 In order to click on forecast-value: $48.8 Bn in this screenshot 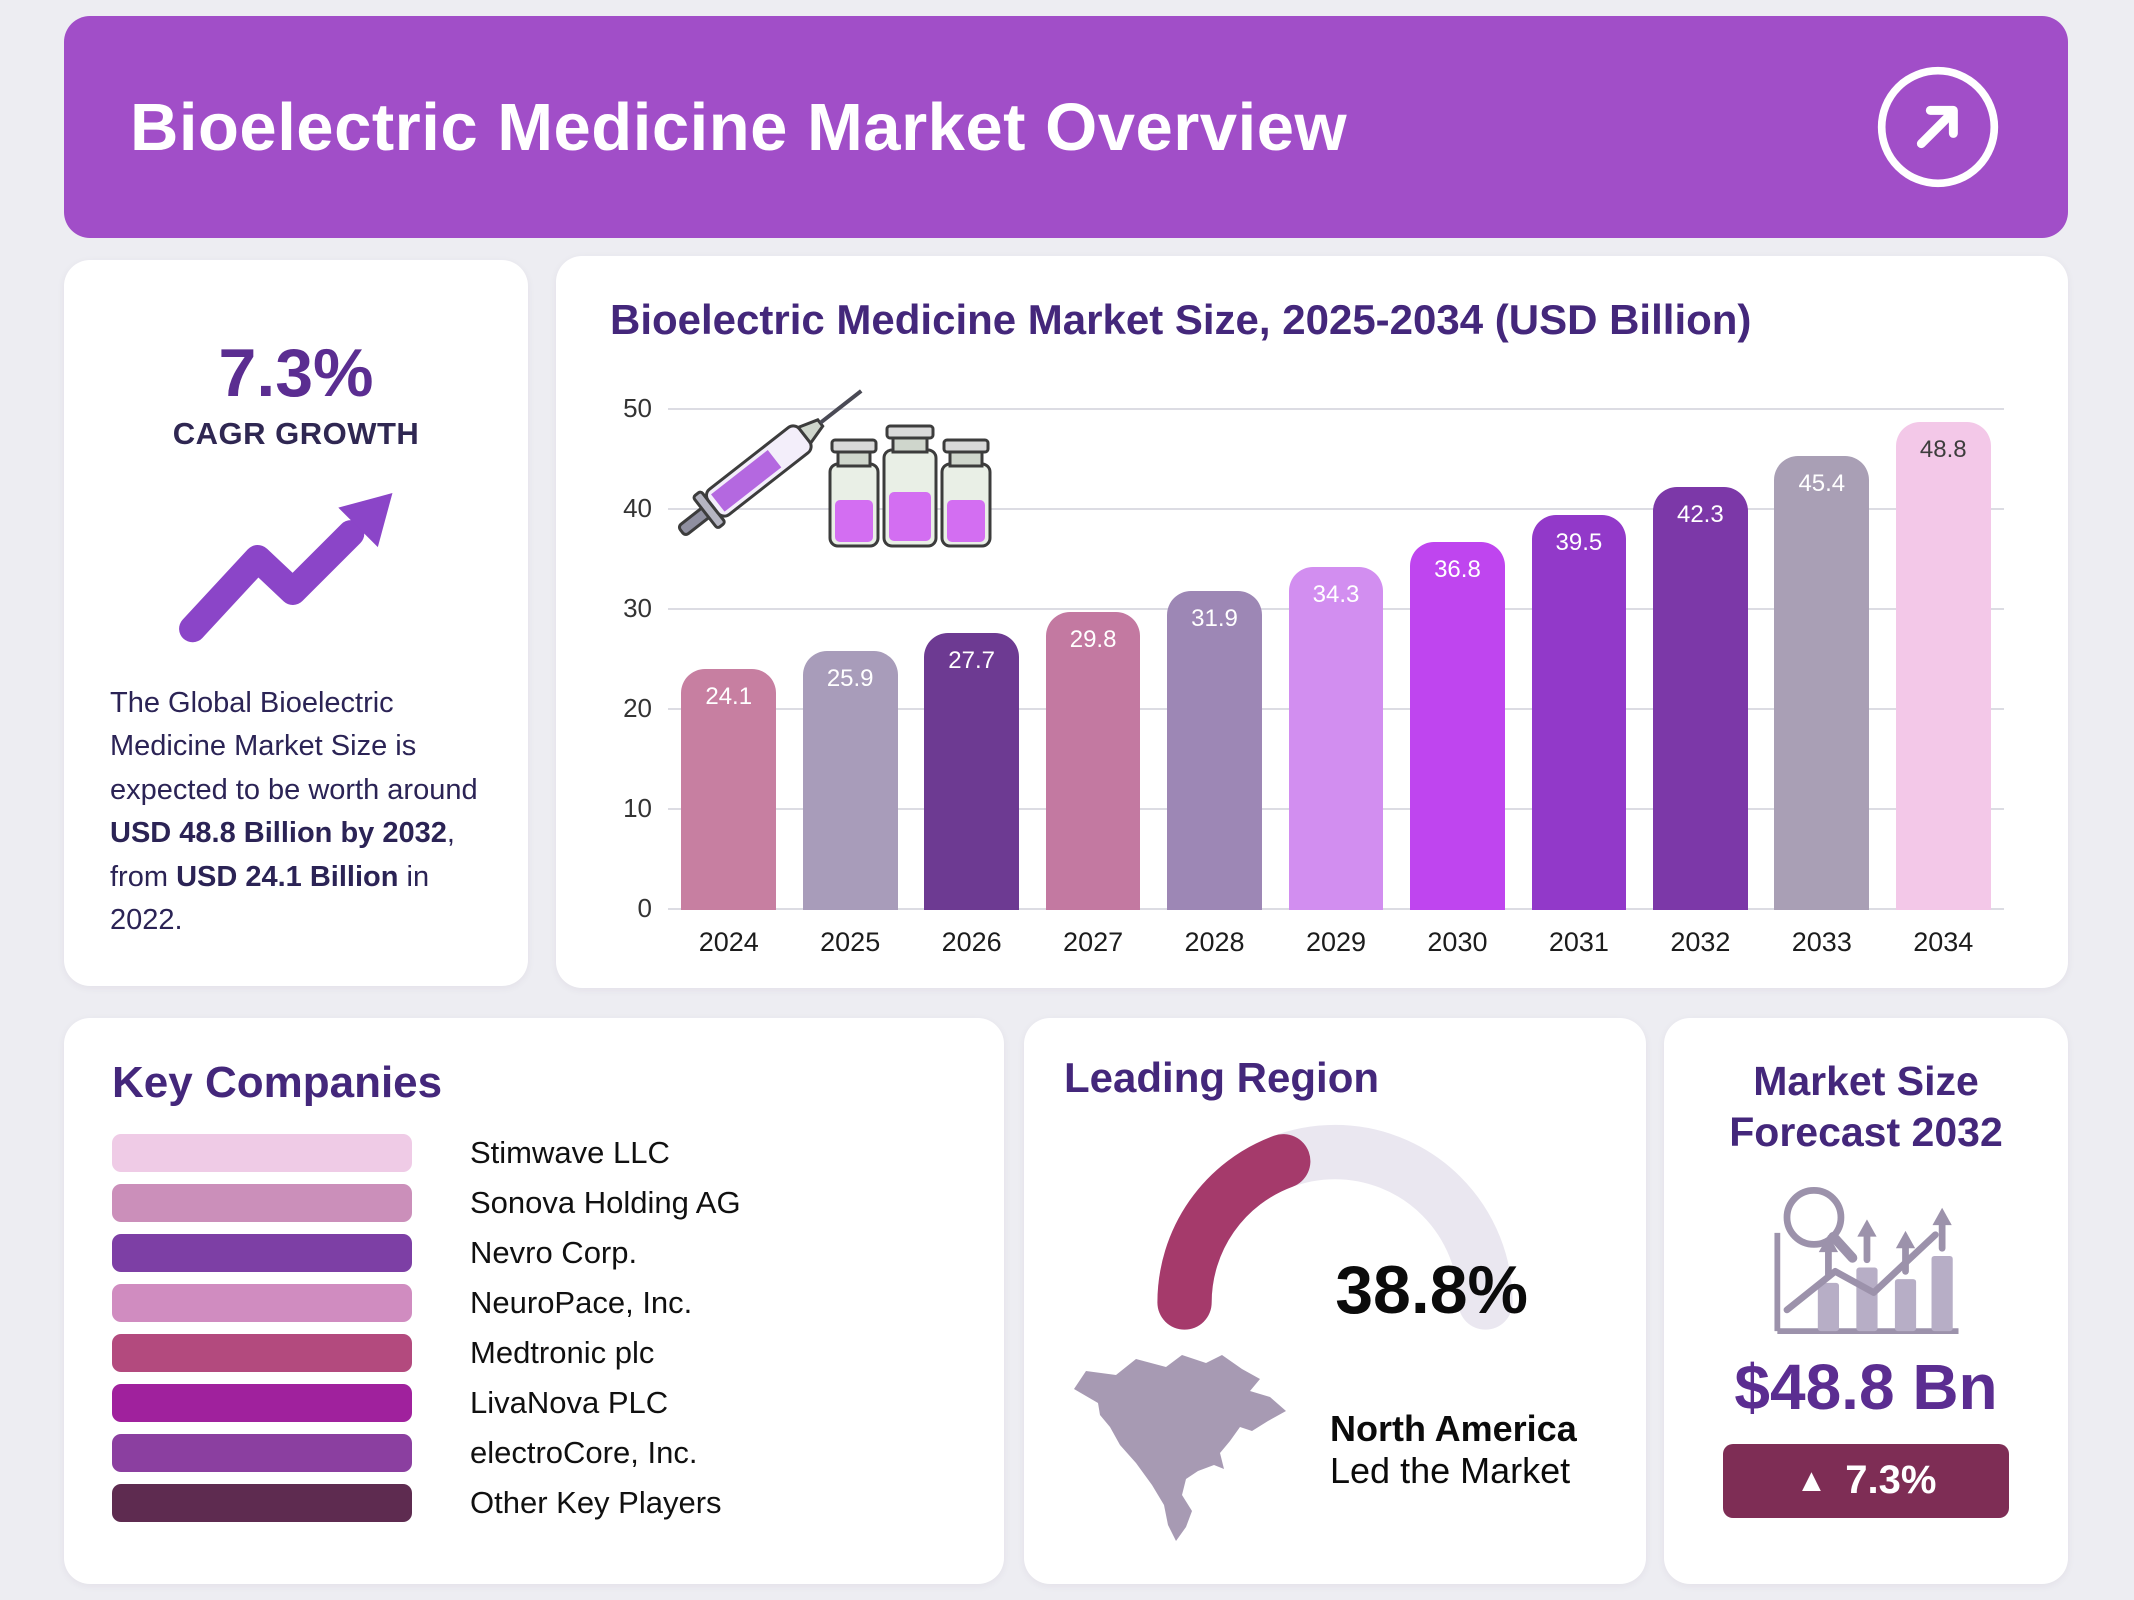, I will do `click(1866, 1386)`.